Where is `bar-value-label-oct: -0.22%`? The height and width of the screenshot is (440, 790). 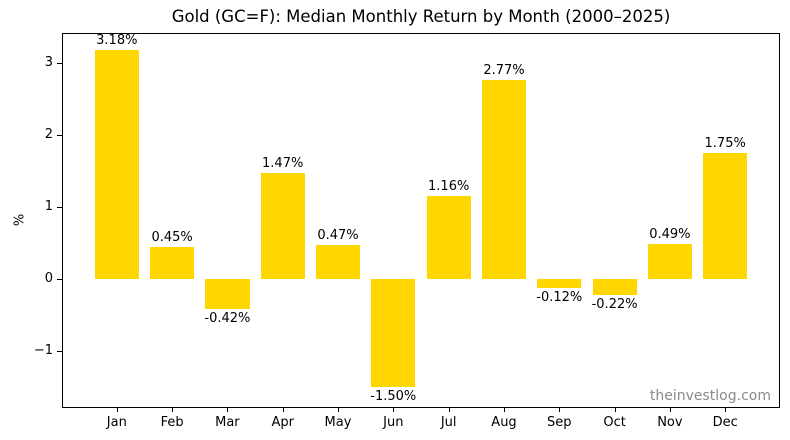
bar-value-label-oct: -0.22% is located at coordinates (614, 304).